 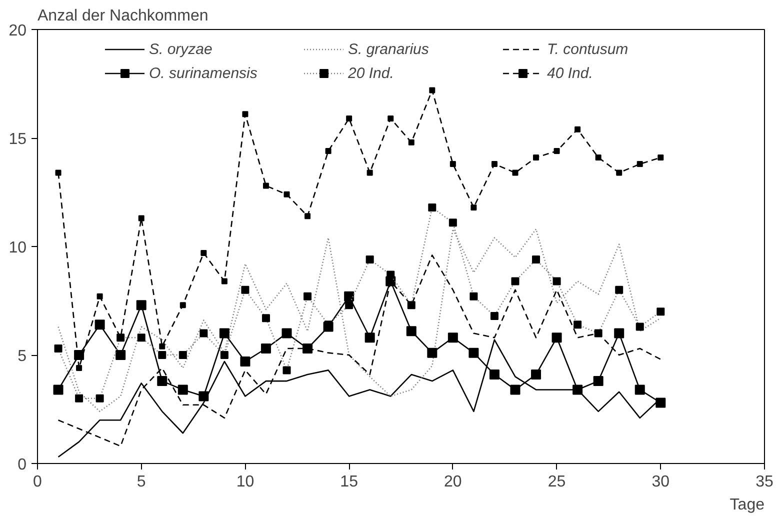 What do you see at coordinates (141, 482) in the screenshot?
I see `x-tick-label: 5` at bounding box center [141, 482].